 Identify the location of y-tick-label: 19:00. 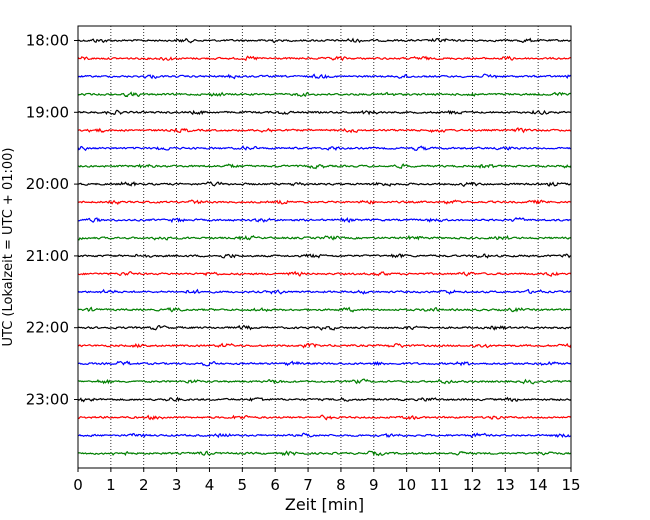
(47, 112).